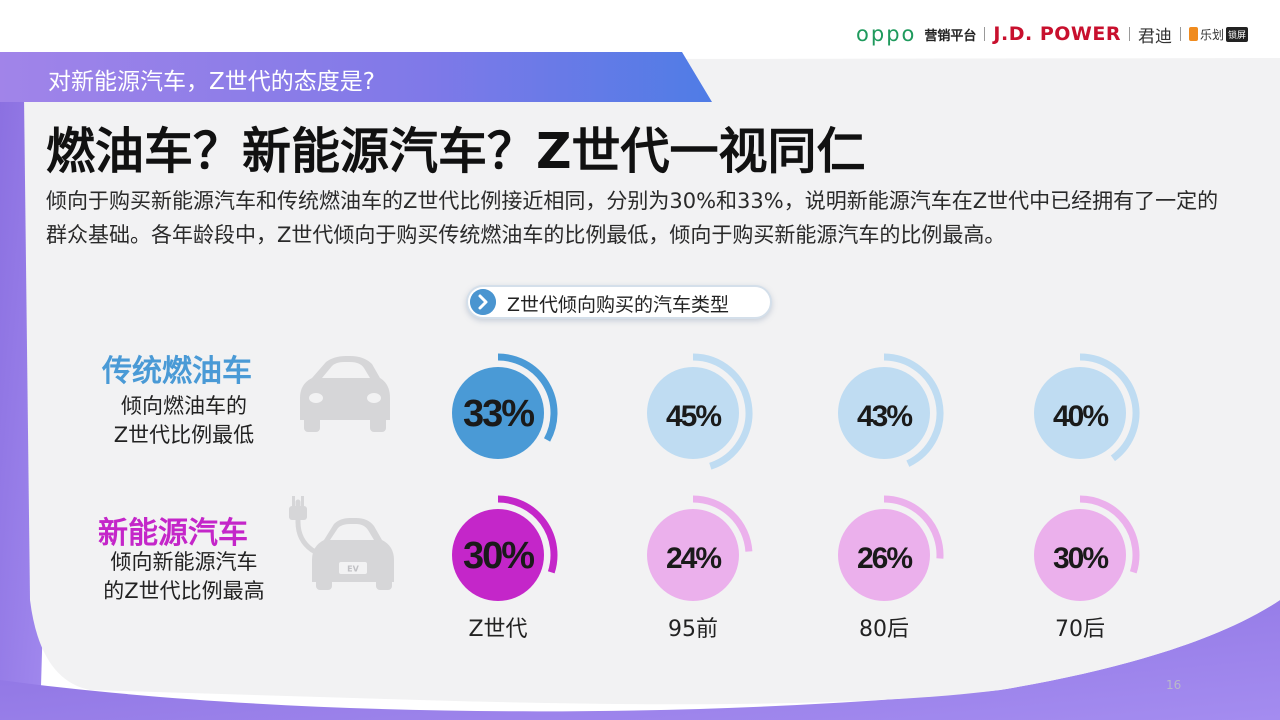 The image size is (1280, 720). What do you see at coordinates (884, 558) in the screenshot?
I see `donut-value-label: 26%` at bounding box center [884, 558].